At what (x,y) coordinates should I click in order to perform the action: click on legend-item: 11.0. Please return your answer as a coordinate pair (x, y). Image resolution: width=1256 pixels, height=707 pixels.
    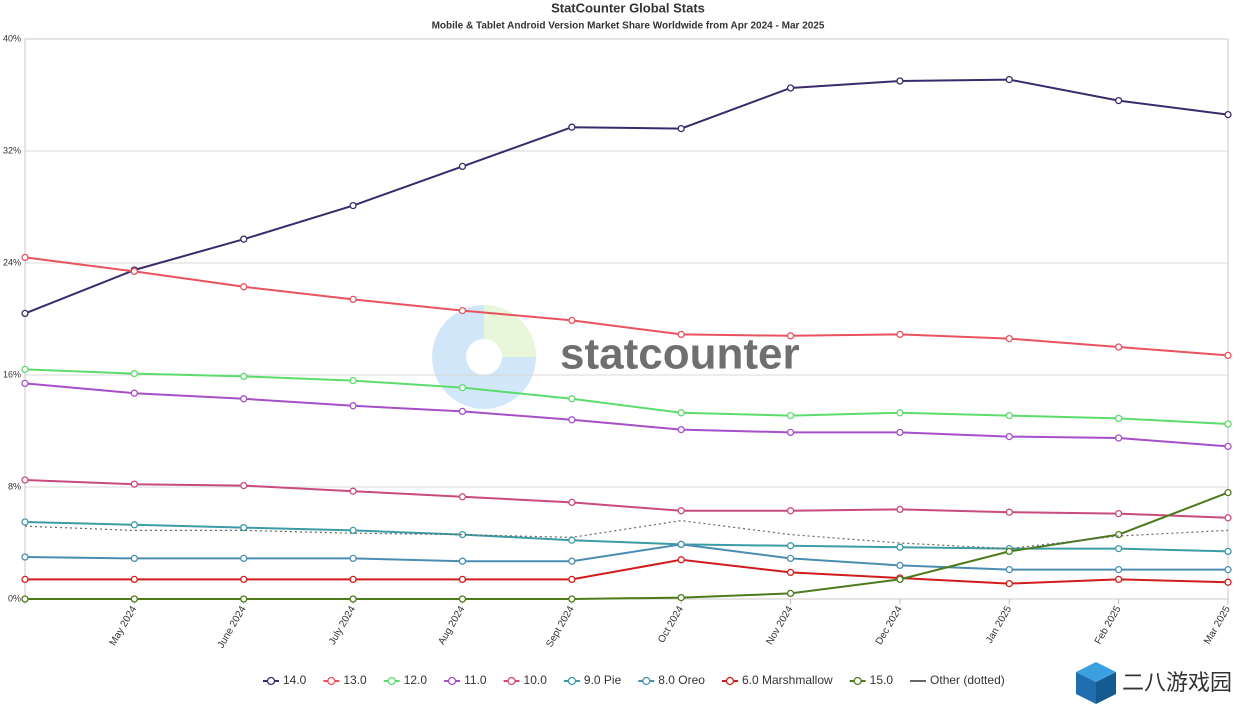
    Looking at the image, I should click on (465, 680).